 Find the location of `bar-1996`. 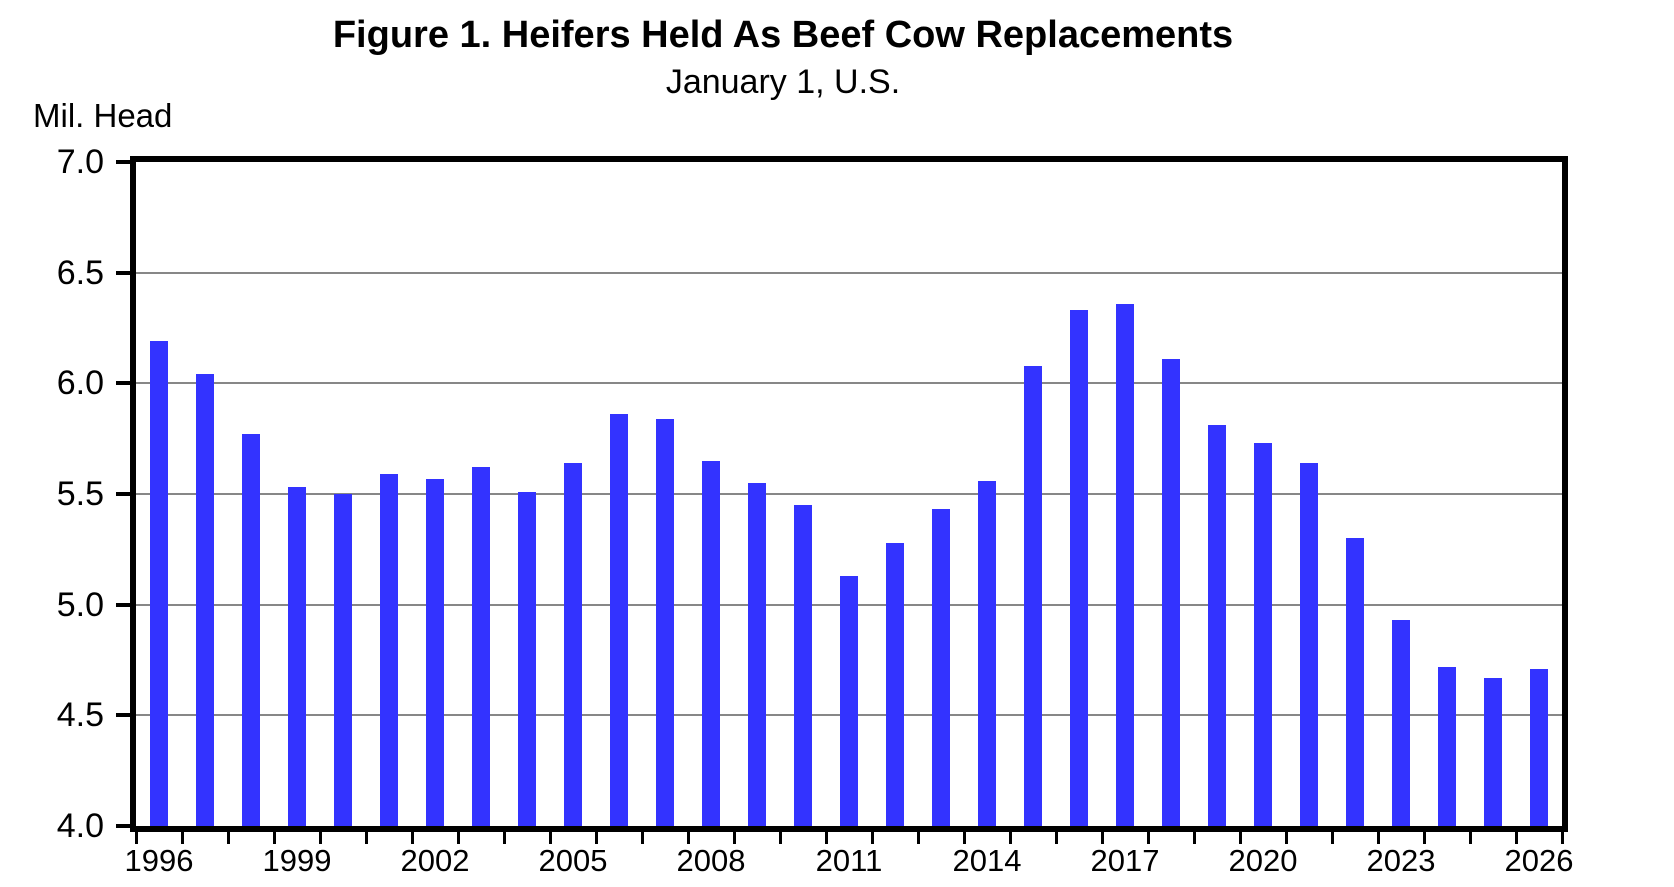

bar-1996 is located at coordinates (159, 583).